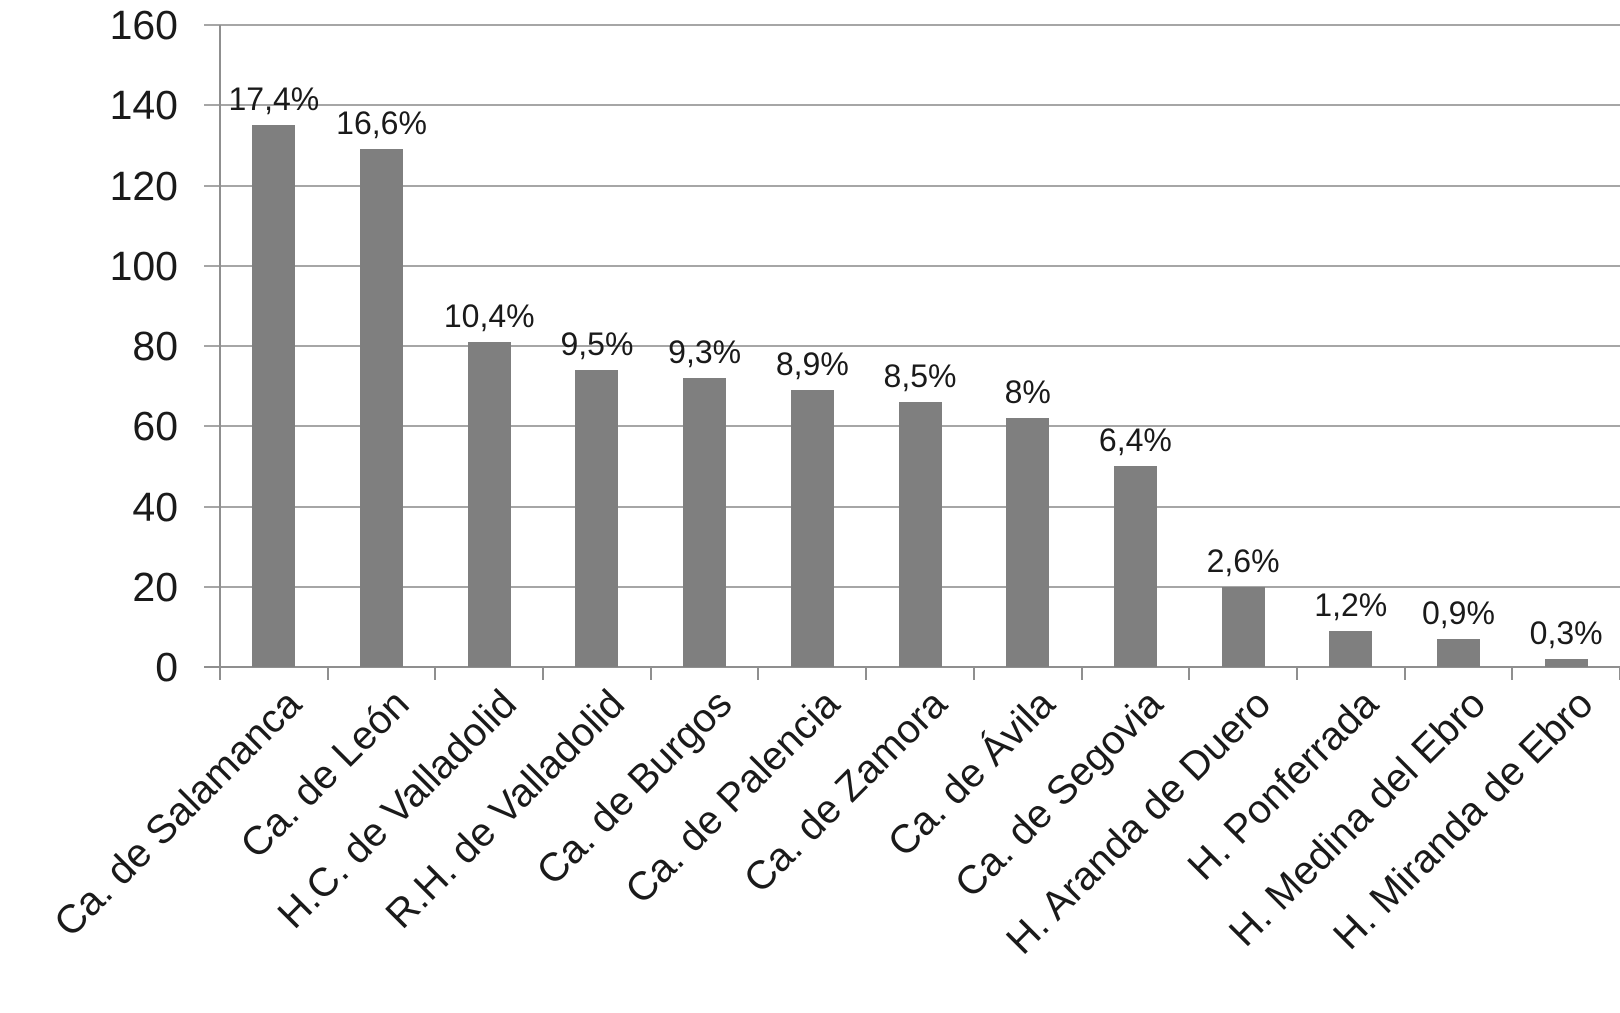 This screenshot has width=1620, height=1013. I want to click on bar-value-label-5: 8,9%, so click(812, 363).